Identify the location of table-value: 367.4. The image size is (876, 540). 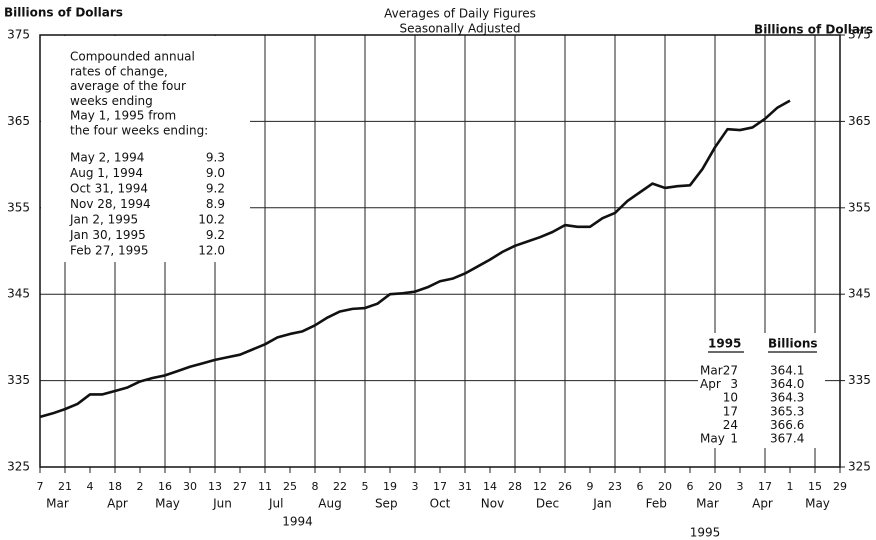
(787, 439).